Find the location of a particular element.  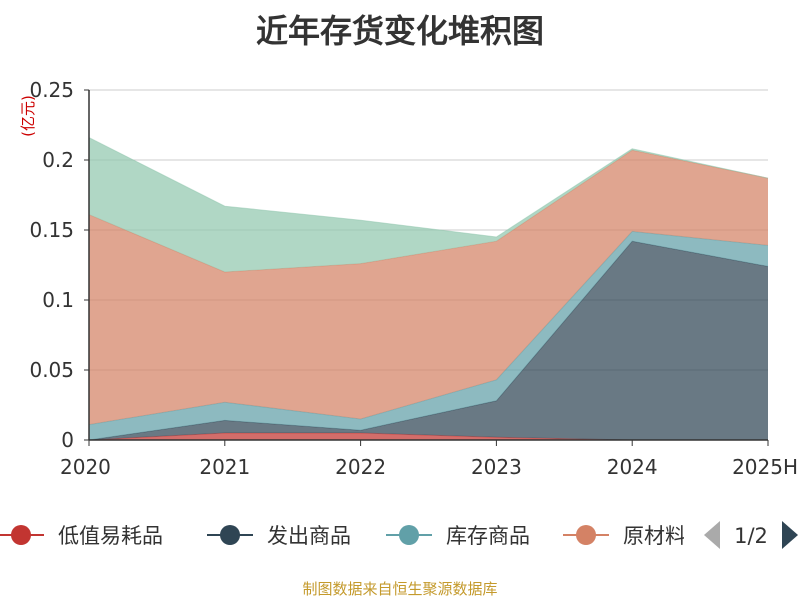

chart-title: 近年存货变化堆积图 is located at coordinates (399, 31).